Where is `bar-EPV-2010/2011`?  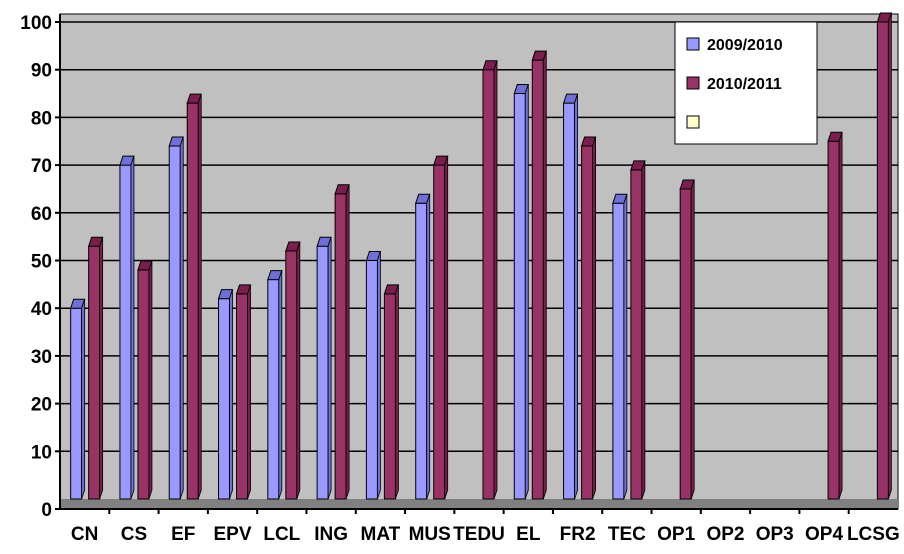
bar-EPV-2010/2011 is located at coordinates (243, 392).